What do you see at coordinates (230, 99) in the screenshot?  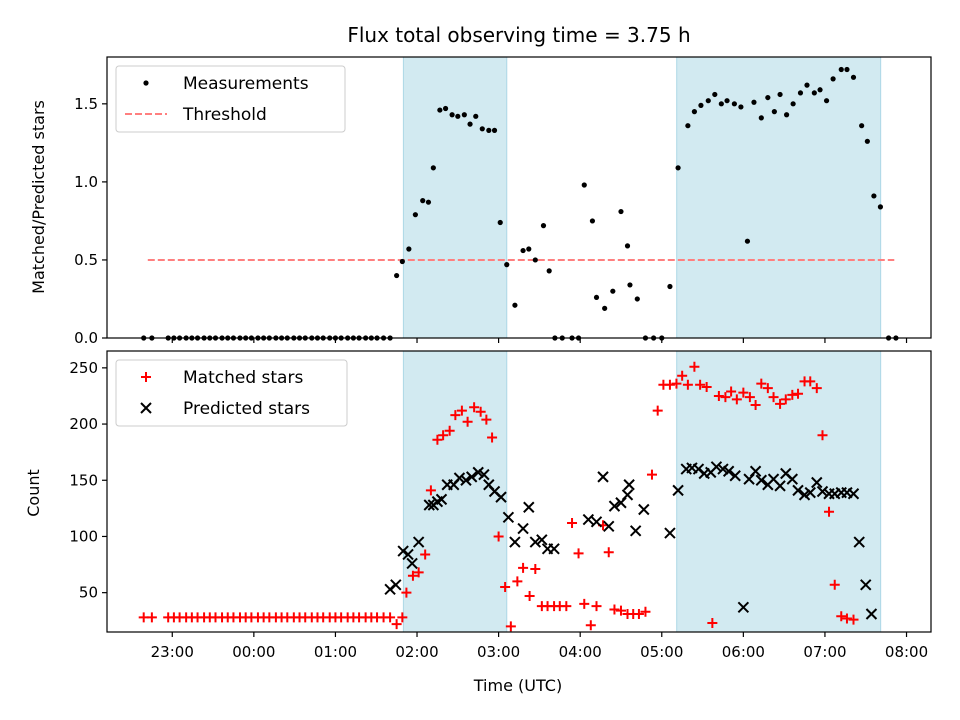 I see `legend-box` at bounding box center [230, 99].